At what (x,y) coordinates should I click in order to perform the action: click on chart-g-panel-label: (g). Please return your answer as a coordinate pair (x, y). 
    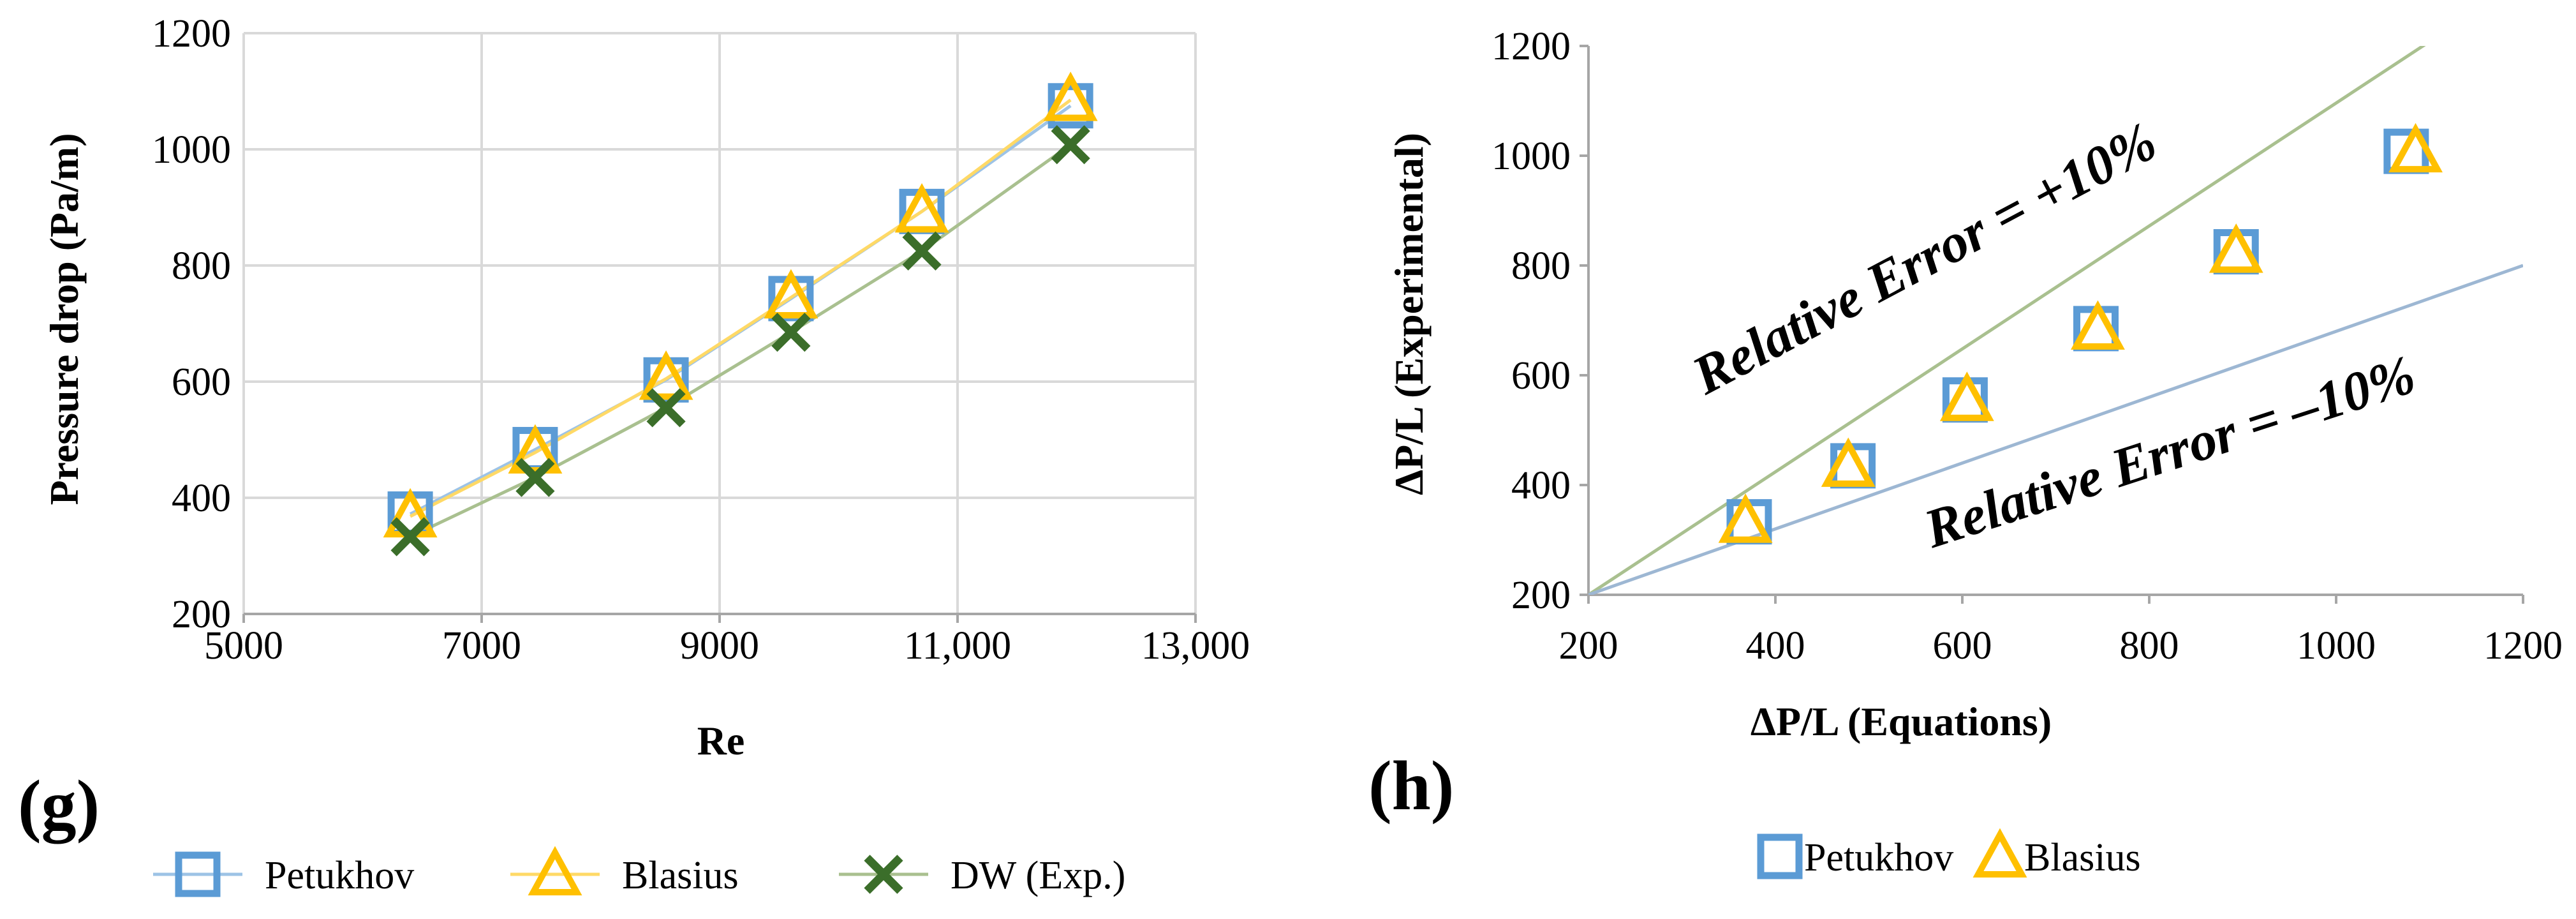
    Looking at the image, I should click on (59, 805).